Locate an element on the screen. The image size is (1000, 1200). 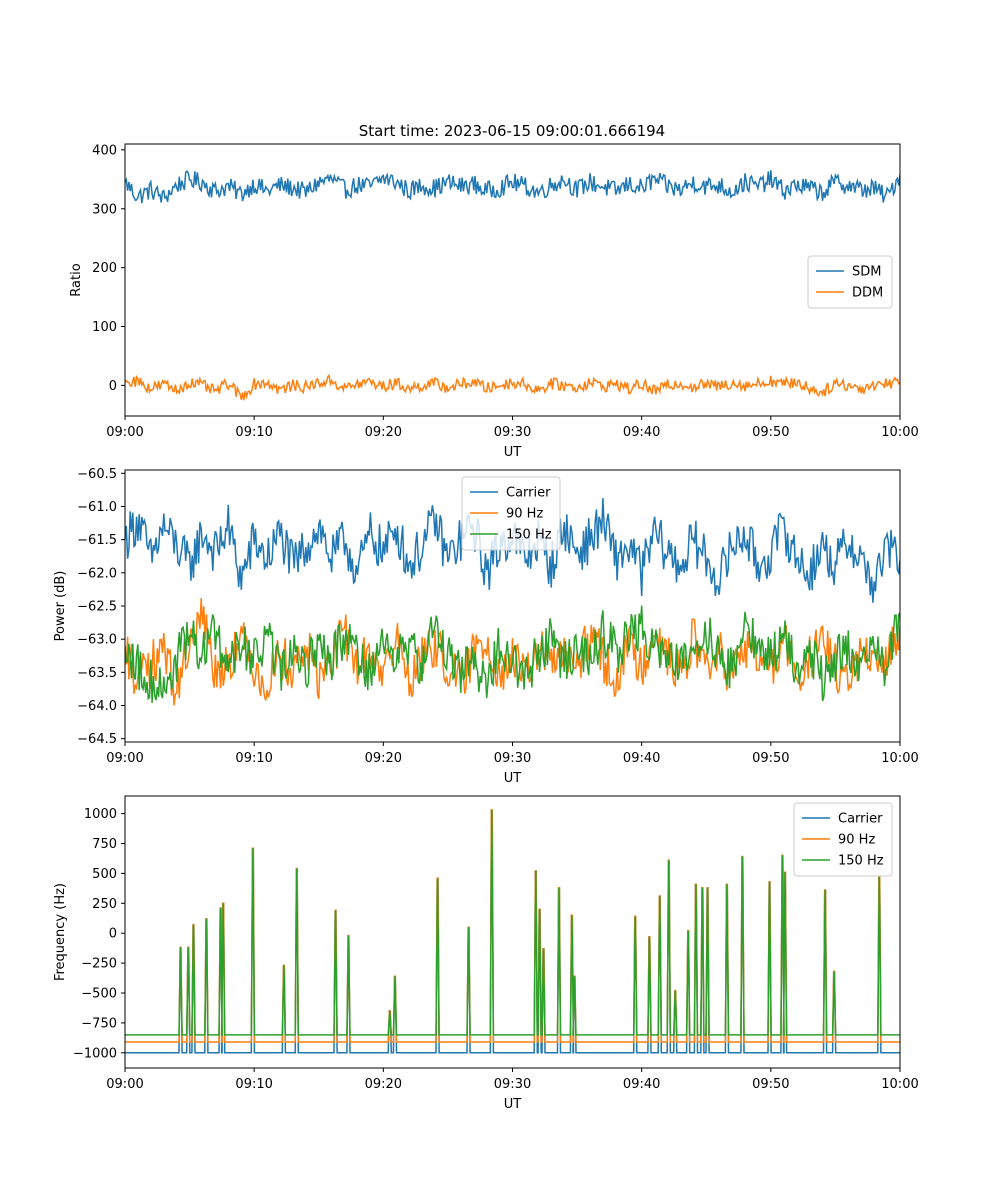
y-tick-label: −1000 is located at coordinates (95, 1053).